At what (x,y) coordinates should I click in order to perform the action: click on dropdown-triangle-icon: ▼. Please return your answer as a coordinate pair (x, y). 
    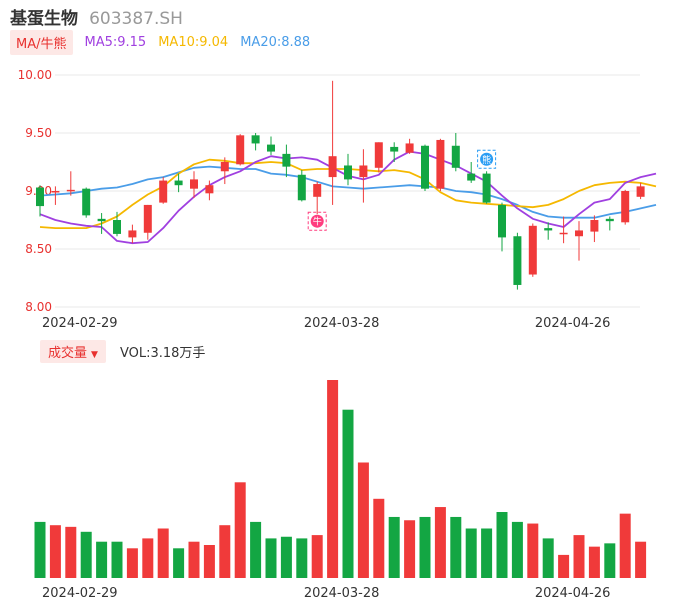
    Looking at the image, I should click on (94, 354).